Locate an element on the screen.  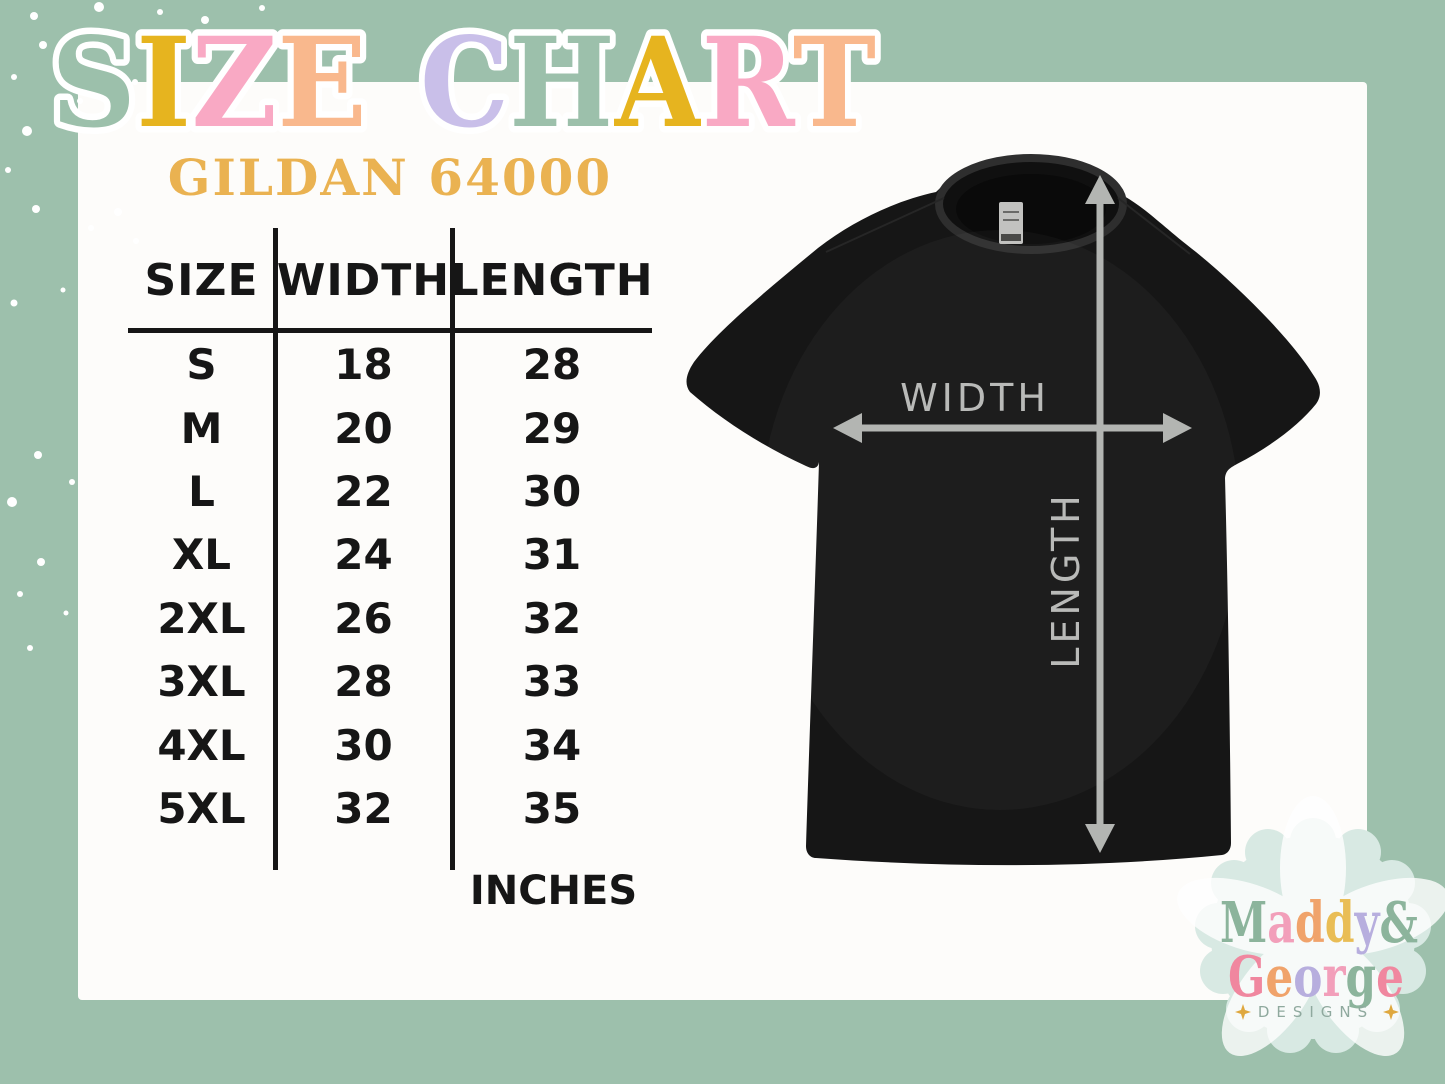
header-rule is located at coordinates (390, 330).